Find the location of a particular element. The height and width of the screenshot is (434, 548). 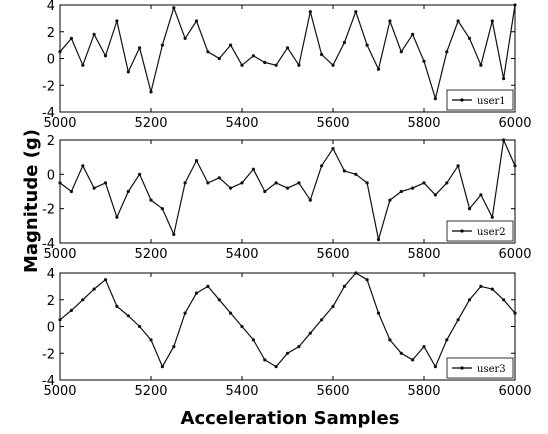

legend: user2 is located at coordinates (480, 231).